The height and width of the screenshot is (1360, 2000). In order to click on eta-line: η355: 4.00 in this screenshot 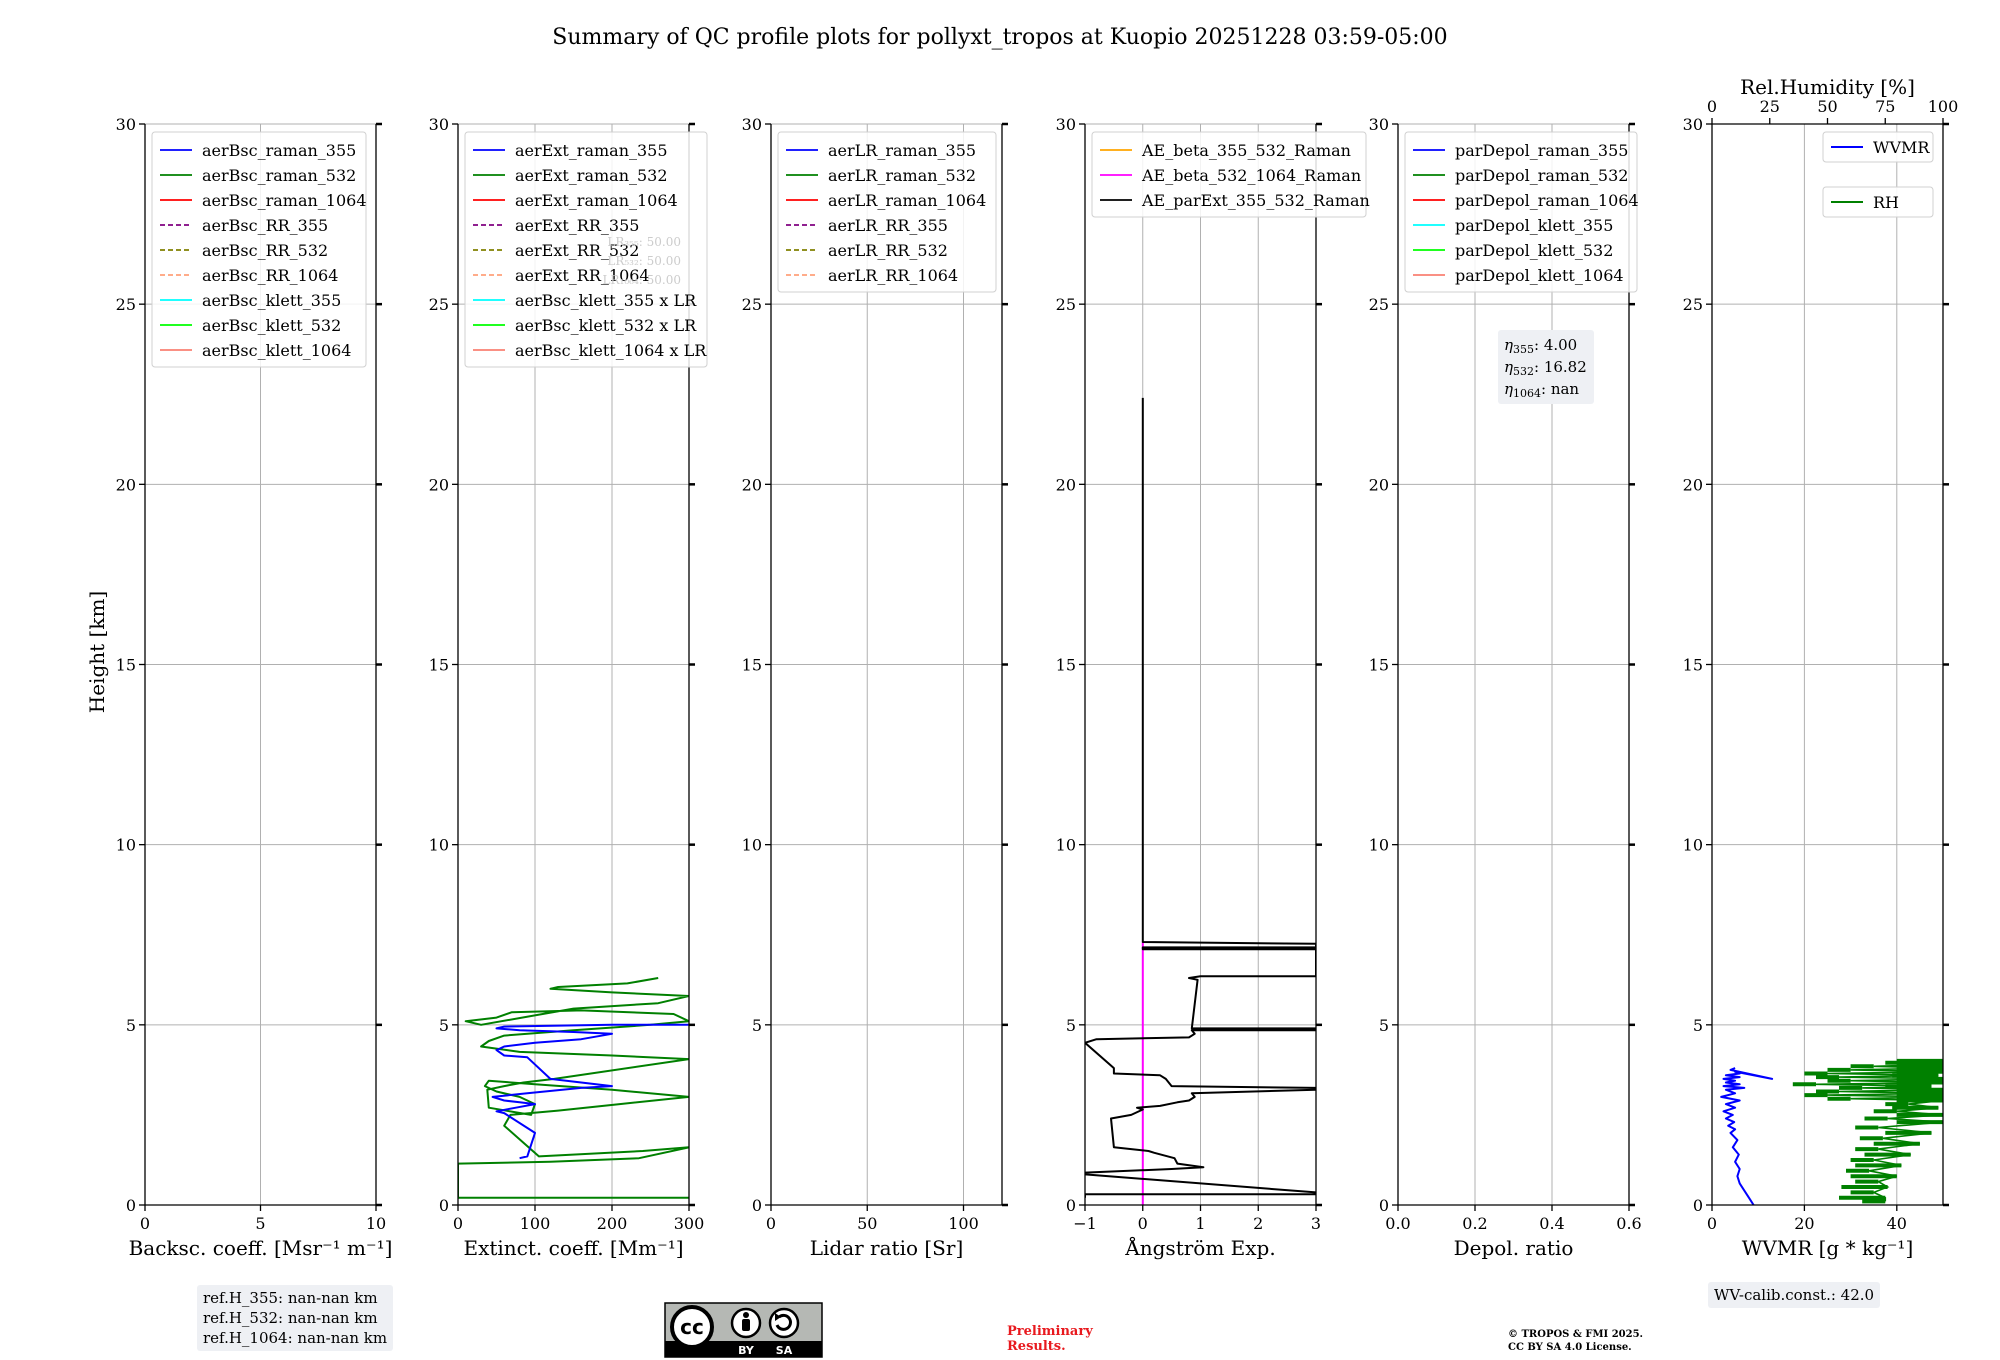, I will do `click(1540, 346)`.